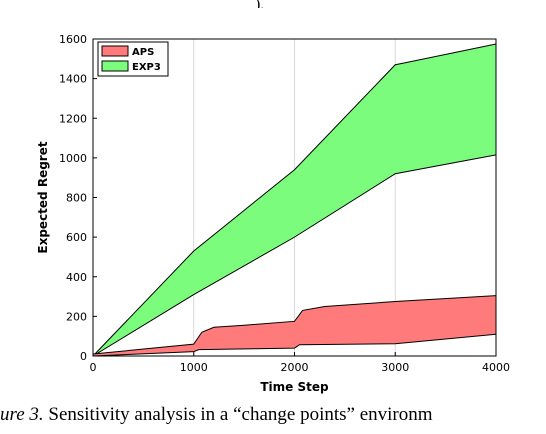  Describe the element at coordinates (76, 277) in the screenshot. I see `y-tick-label: 400` at that location.